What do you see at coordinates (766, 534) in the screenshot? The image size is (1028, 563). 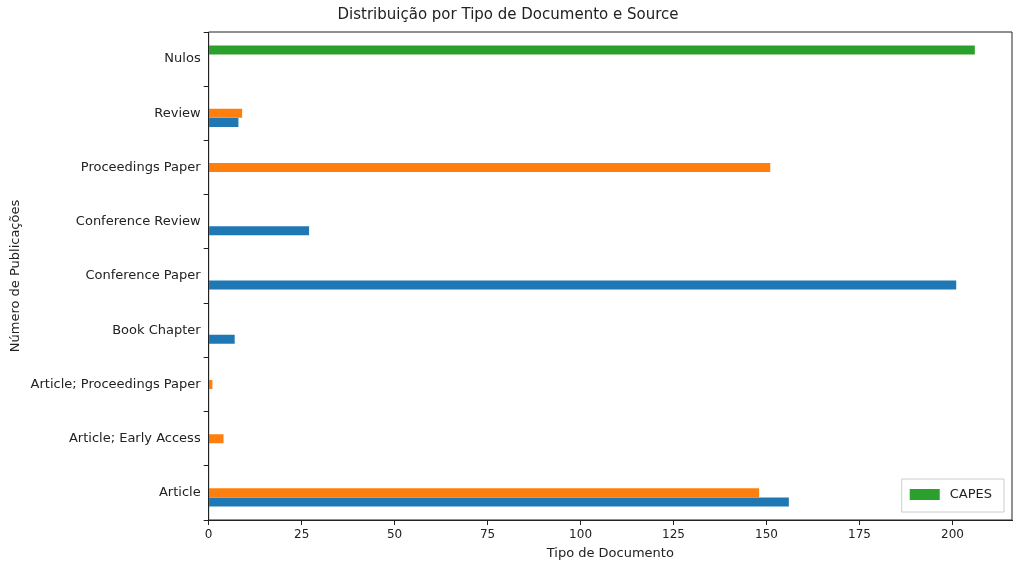 I see `x-tick-label: 150` at bounding box center [766, 534].